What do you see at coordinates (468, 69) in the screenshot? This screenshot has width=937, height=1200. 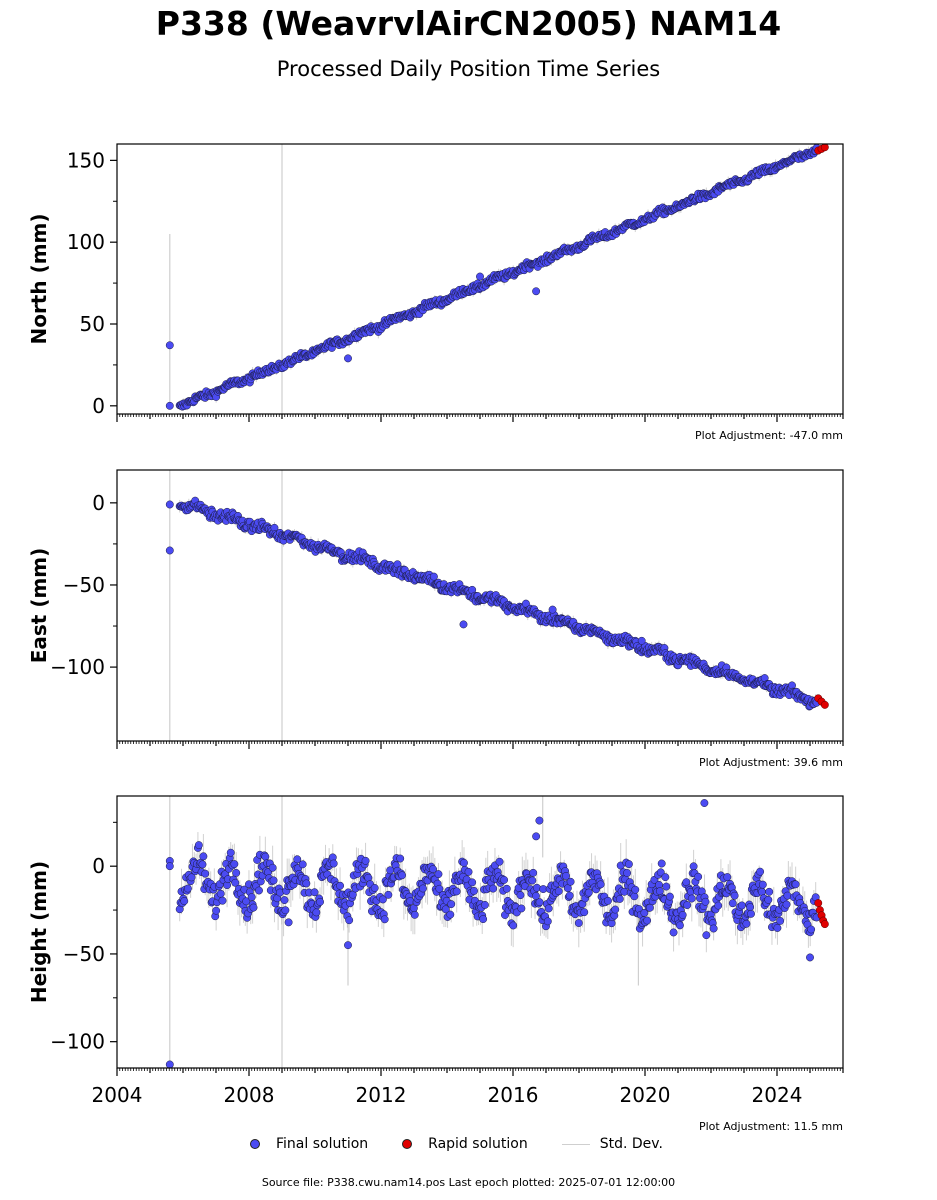 I see `page-subtitle: Processed Daily Position Time Series` at bounding box center [468, 69].